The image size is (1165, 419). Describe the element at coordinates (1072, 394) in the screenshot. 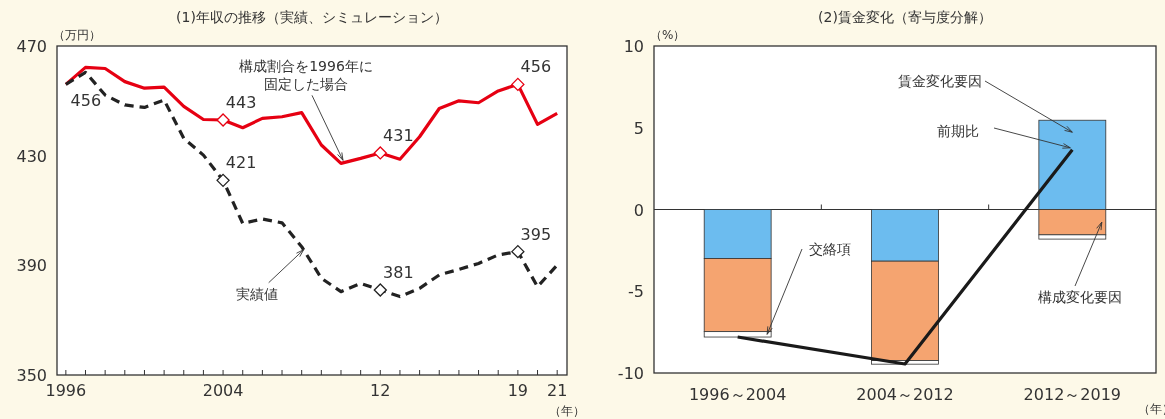

I see `x-tick-label: 2012～2019` at that location.